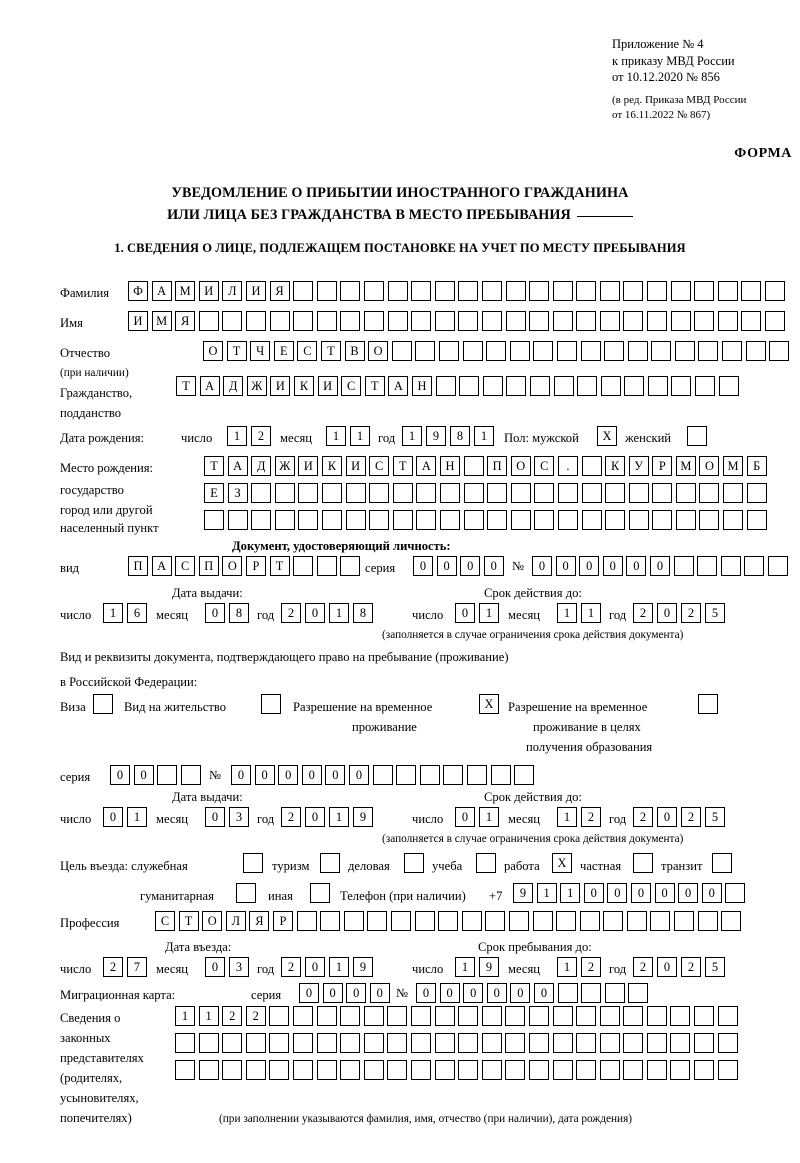 The width and height of the screenshot is (800, 1163). What do you see at coordinates (489, 704) in the screenshot?
I see `temp-residence-checkbox: X` at bounding box center [489, 704].